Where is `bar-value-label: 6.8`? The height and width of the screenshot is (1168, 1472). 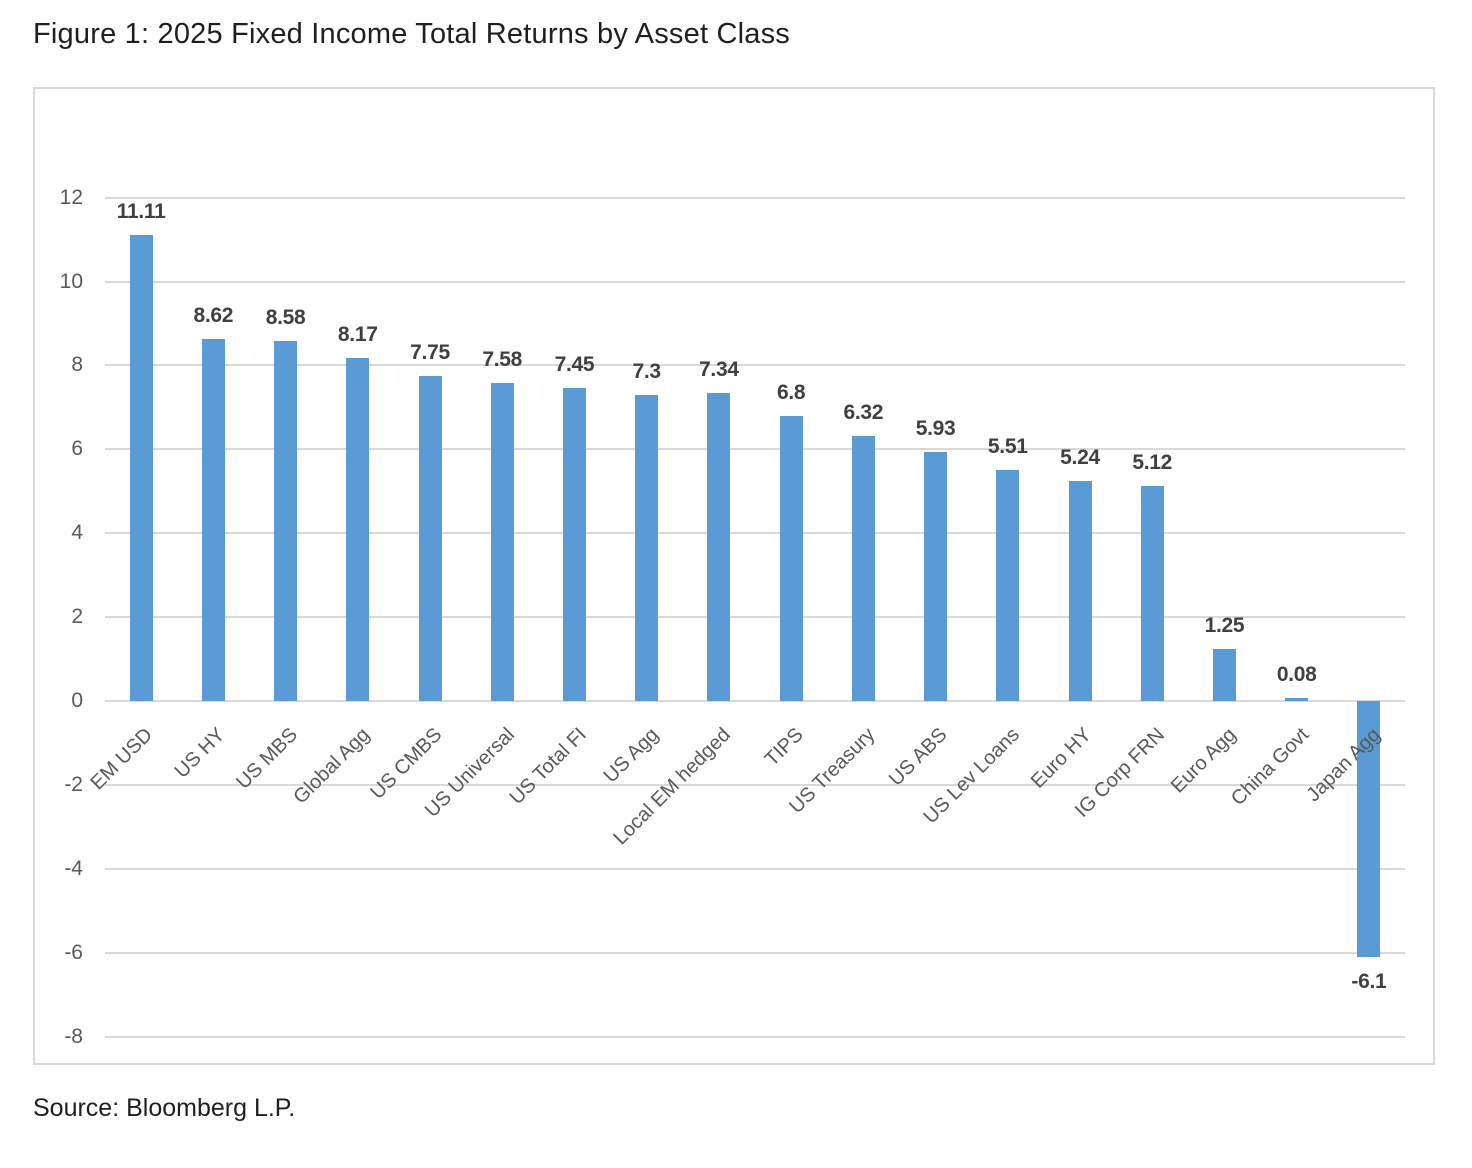 bar-value-label: 6.8 is located at coordinates (791, 392).